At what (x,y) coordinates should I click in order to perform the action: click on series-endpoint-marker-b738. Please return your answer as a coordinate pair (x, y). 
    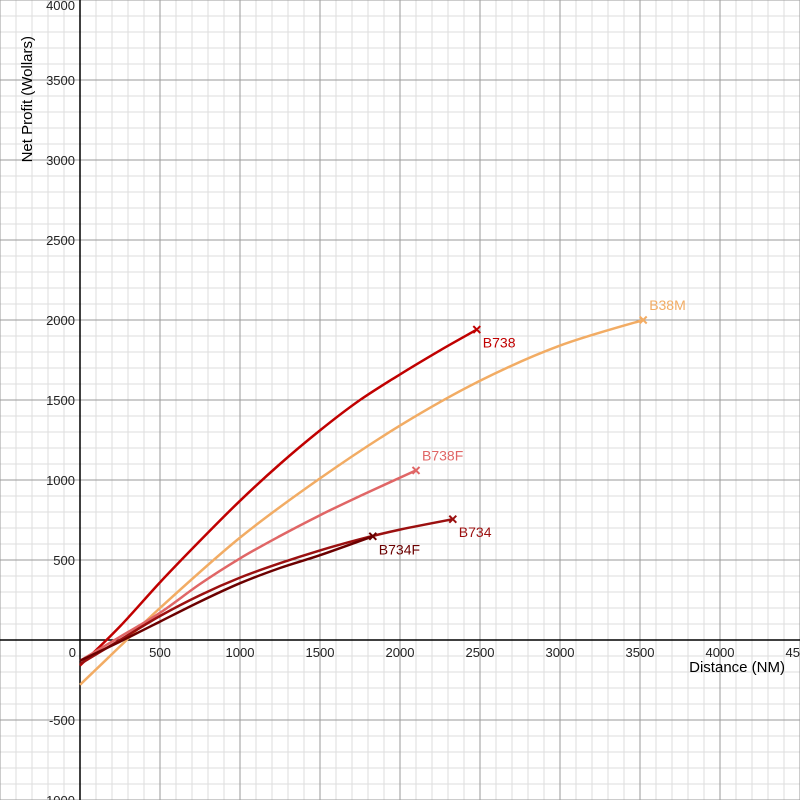
    Looking at the image, I should click on (477, 329).